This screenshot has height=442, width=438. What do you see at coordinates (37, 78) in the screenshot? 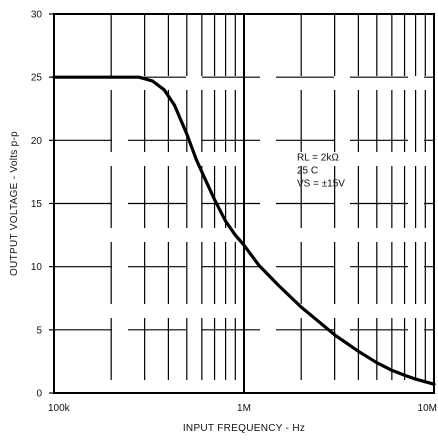
I see `y-tick-label: 25` at bounding box center [37, 78].